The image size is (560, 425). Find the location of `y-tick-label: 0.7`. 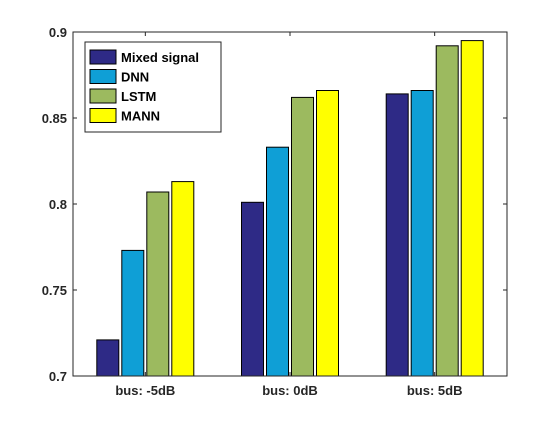

y-tick-label: 0.7 is located at coordinates (58, 376).